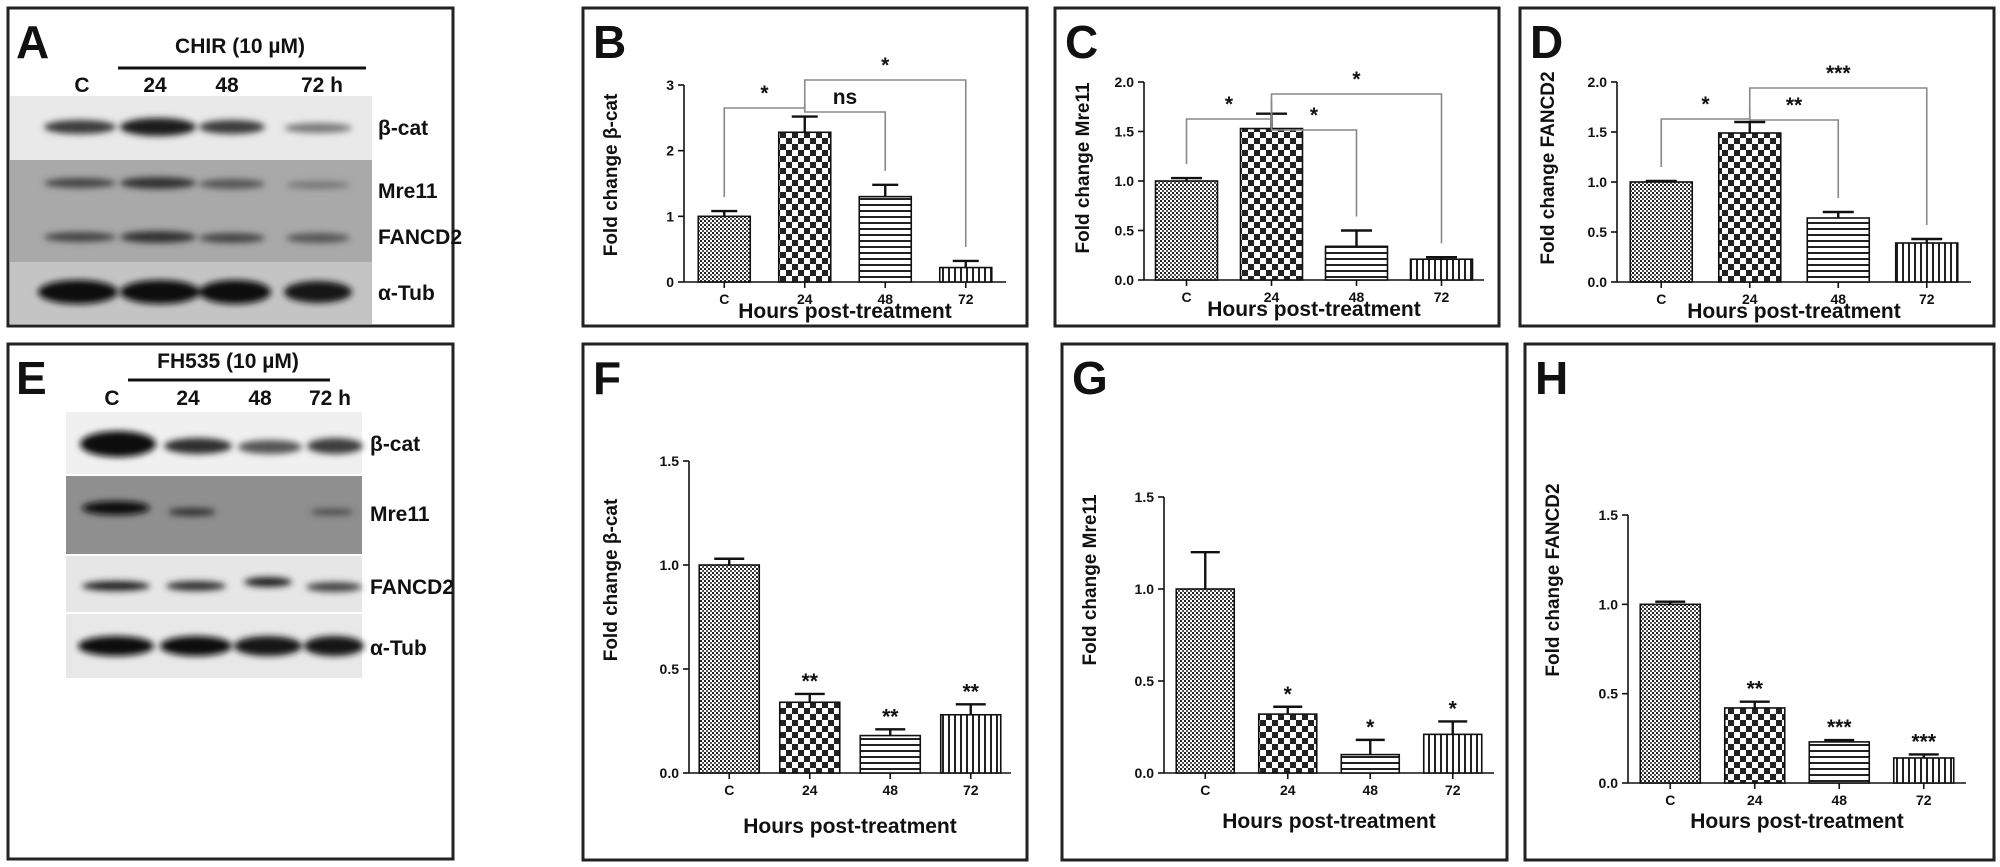  Describe the element at coordinates (400, 514) in the screenshot. I see `protein-label: Mre11` at that location.